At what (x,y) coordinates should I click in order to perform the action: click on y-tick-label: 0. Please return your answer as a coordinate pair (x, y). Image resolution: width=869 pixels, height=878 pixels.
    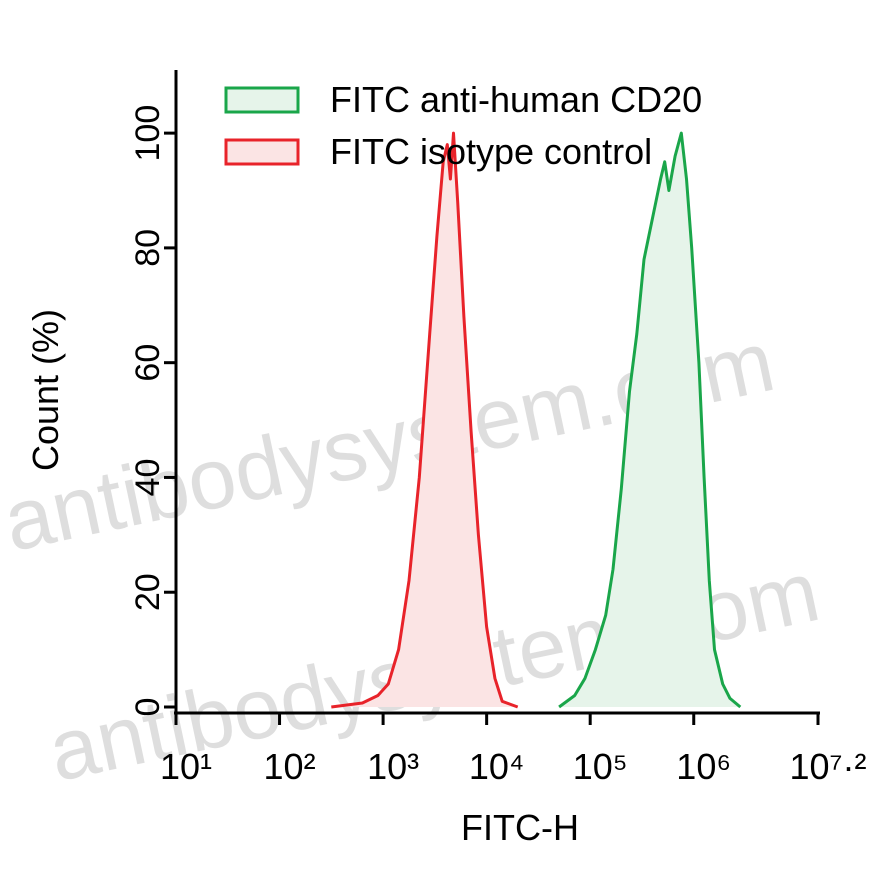
    Looking at the image, I should click on (148, 707).